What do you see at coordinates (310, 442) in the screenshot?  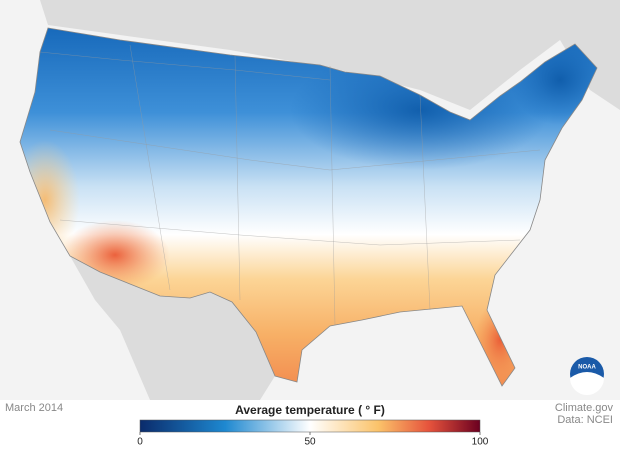 I see `colorbar-tick-label: 50` at bounding box center [310, 442].